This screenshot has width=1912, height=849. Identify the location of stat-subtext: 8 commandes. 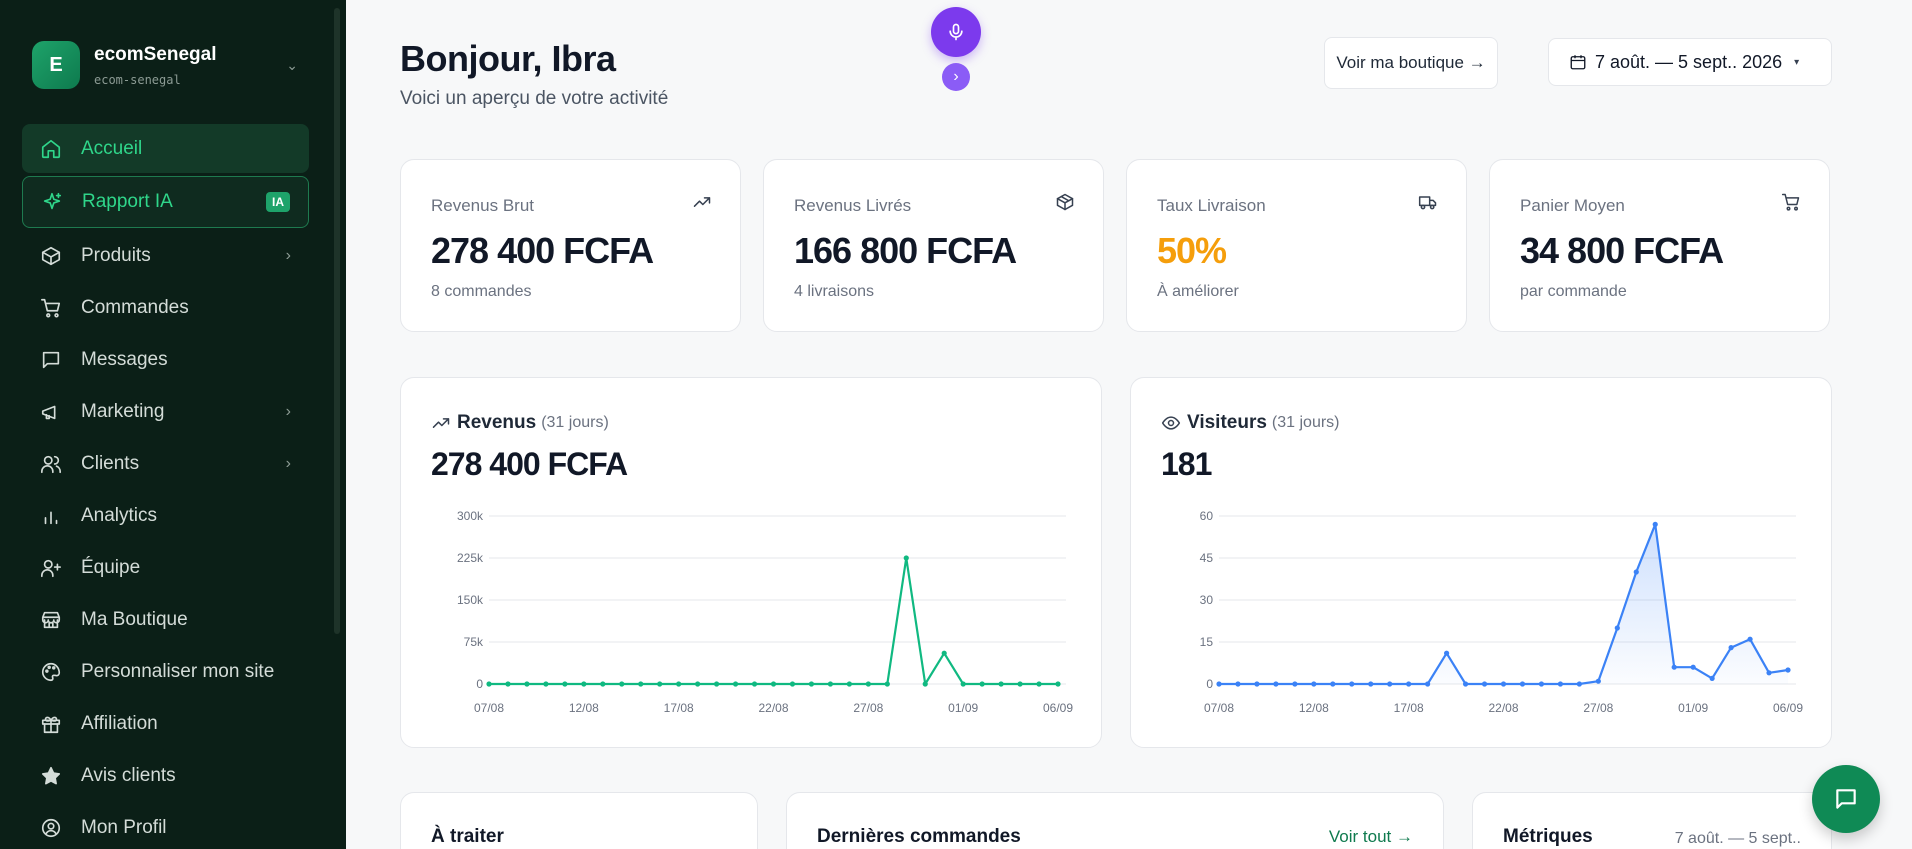
(481, 291).